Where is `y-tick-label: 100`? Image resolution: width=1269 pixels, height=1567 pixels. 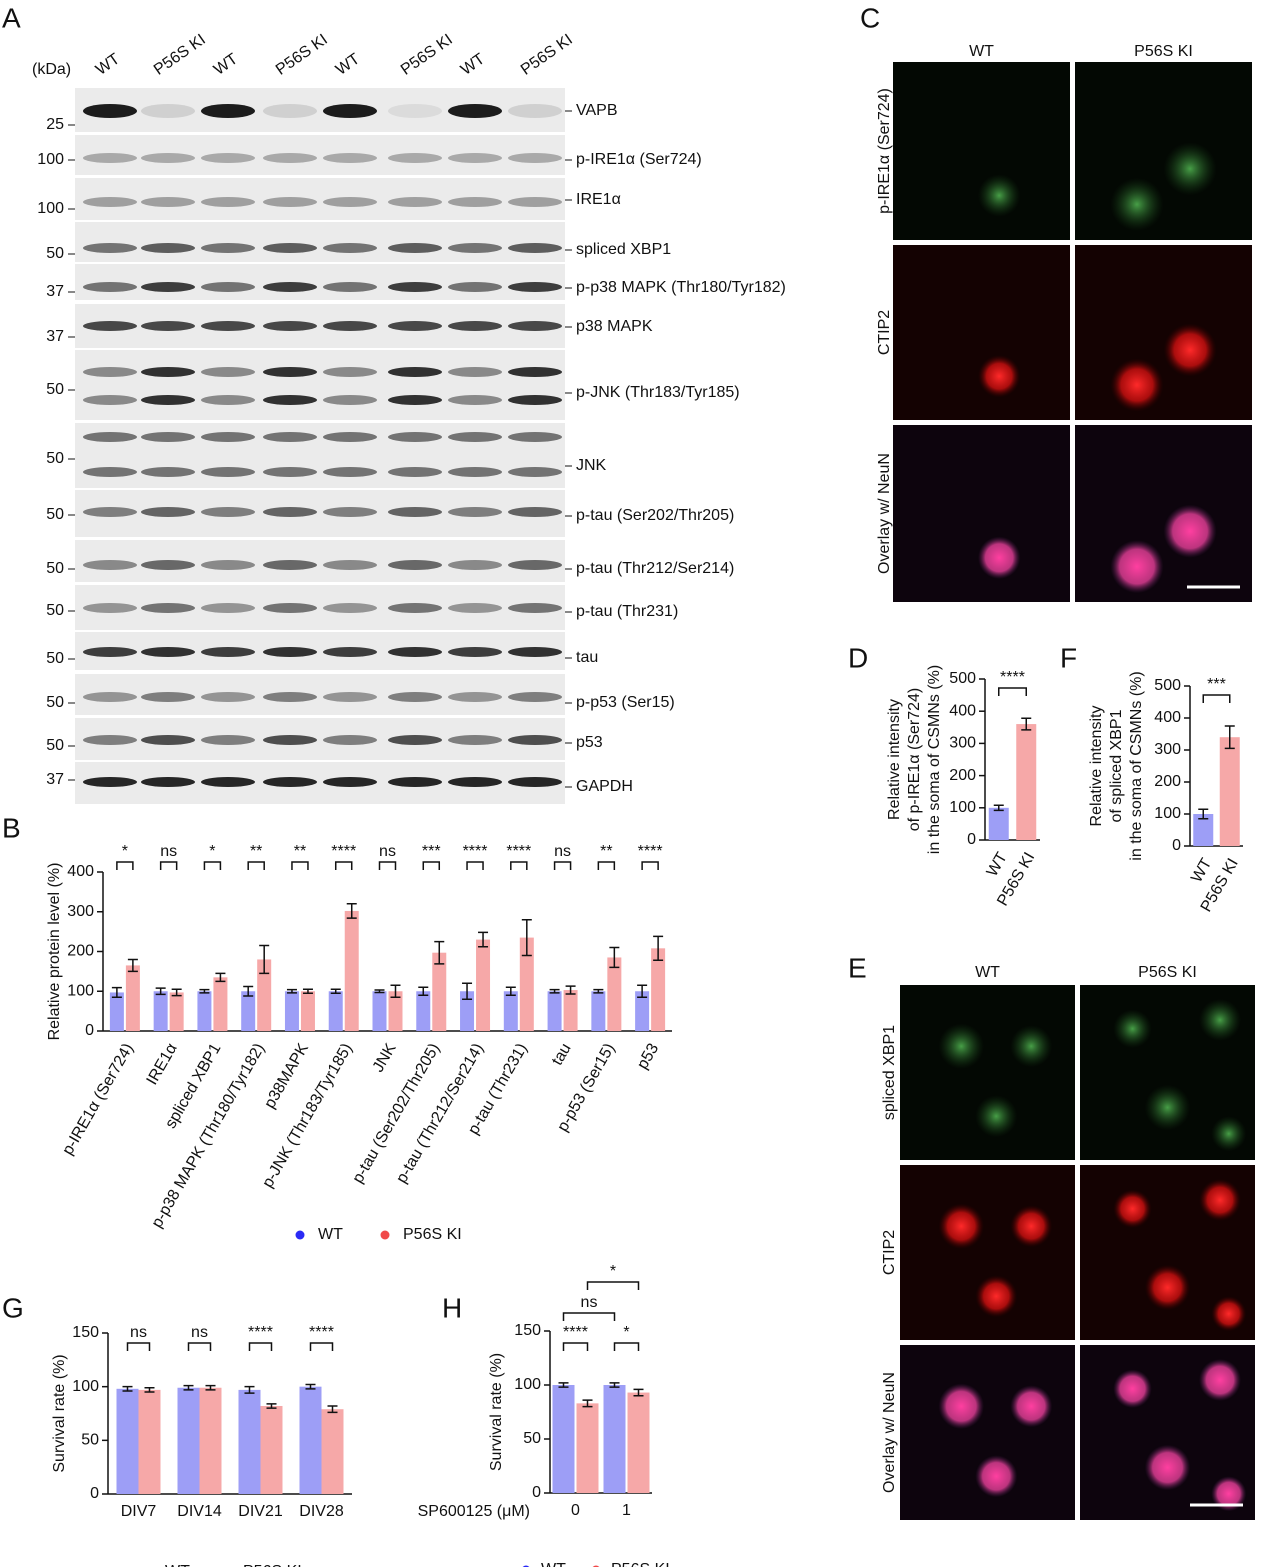 y-tick-label: 100 is located at coordinates (527, 1384).